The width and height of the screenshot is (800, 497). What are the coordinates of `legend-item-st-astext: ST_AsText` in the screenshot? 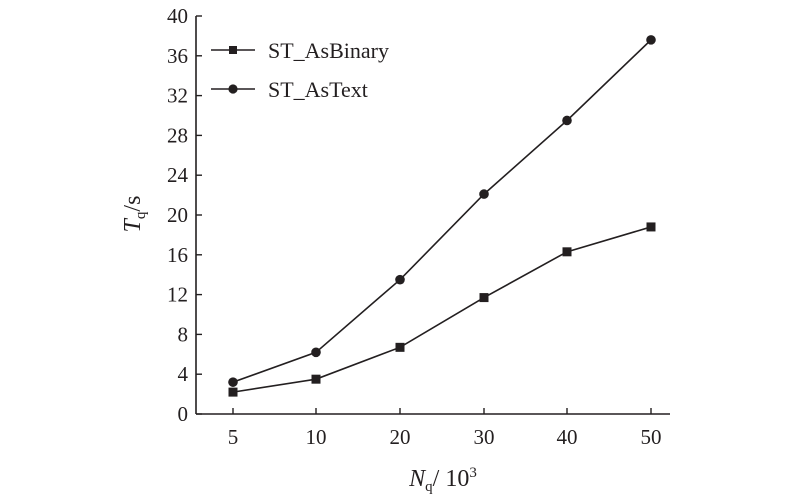 It's located at (289, 89).